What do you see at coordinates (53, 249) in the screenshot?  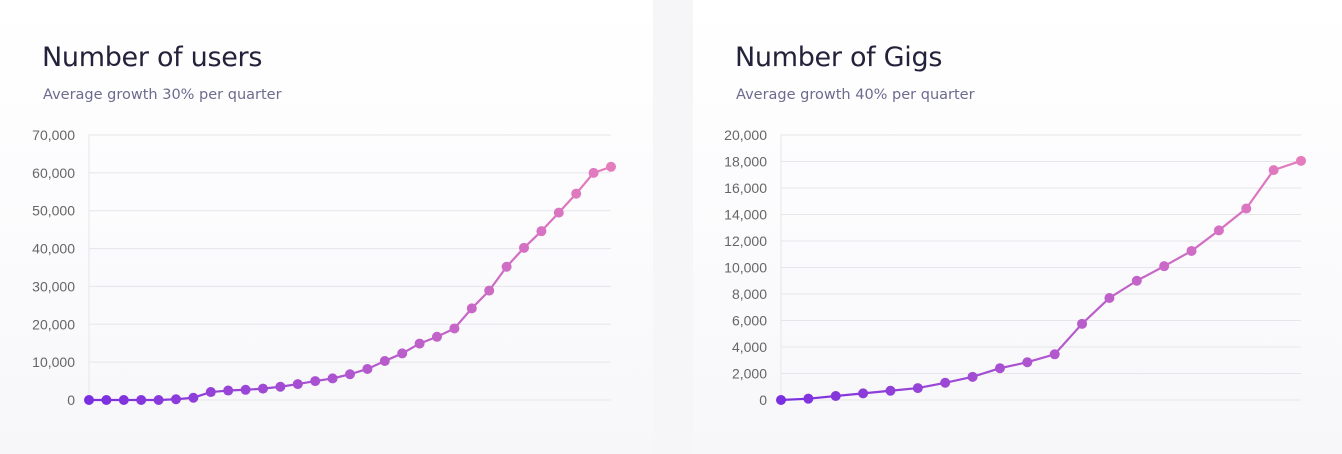 I see `y-tick-label: 40,000` at bounding box center [53, 249].